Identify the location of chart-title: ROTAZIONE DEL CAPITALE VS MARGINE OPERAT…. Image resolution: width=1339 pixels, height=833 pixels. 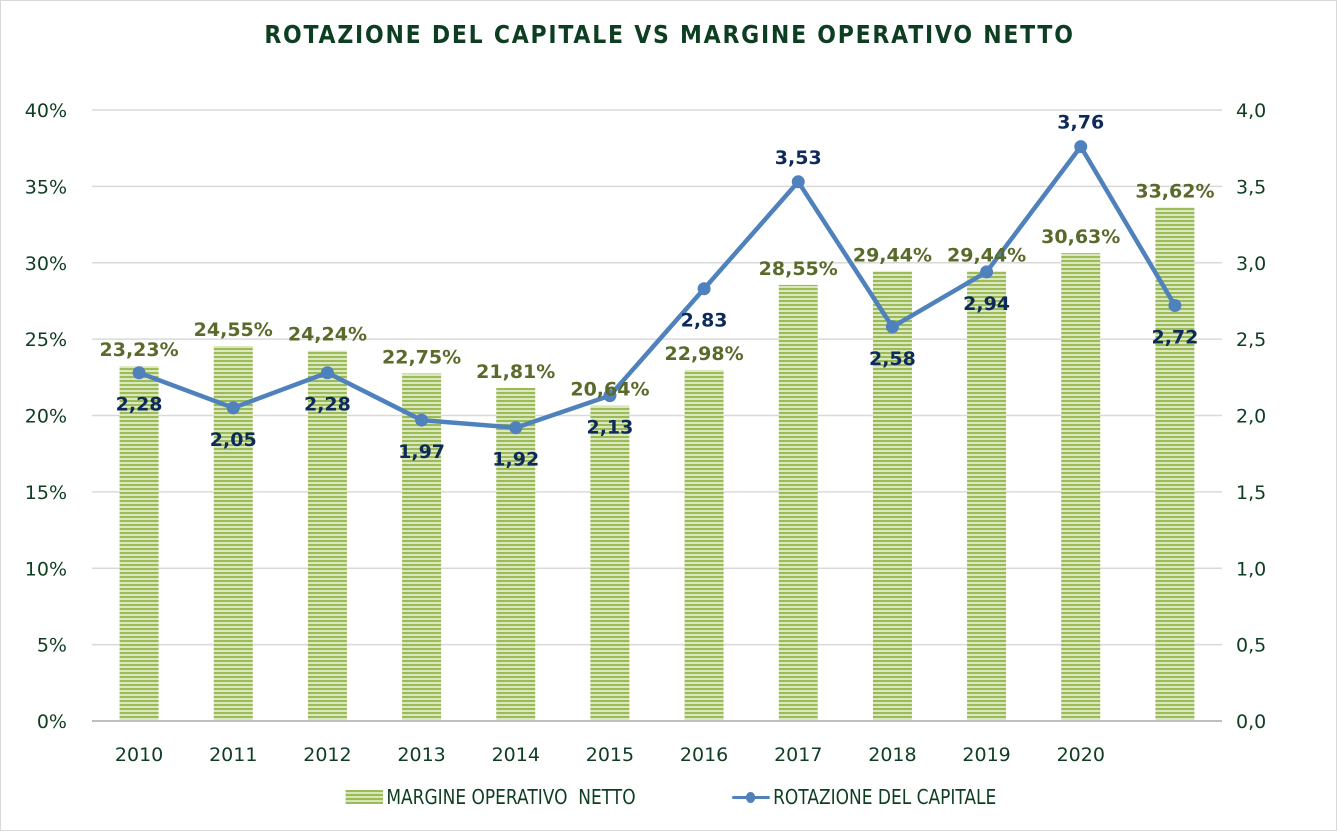
(669, 34).